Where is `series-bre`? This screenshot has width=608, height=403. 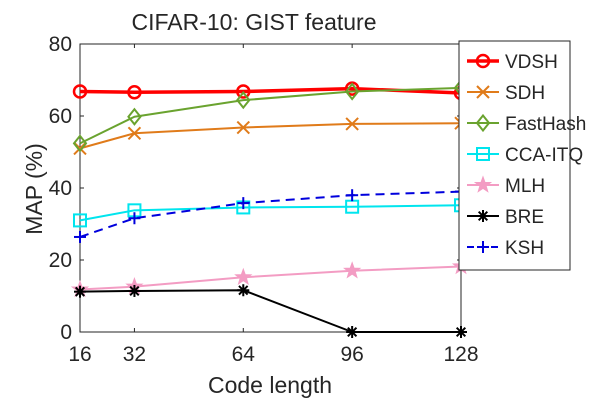
series-bre is located at coordinates (270, 311).